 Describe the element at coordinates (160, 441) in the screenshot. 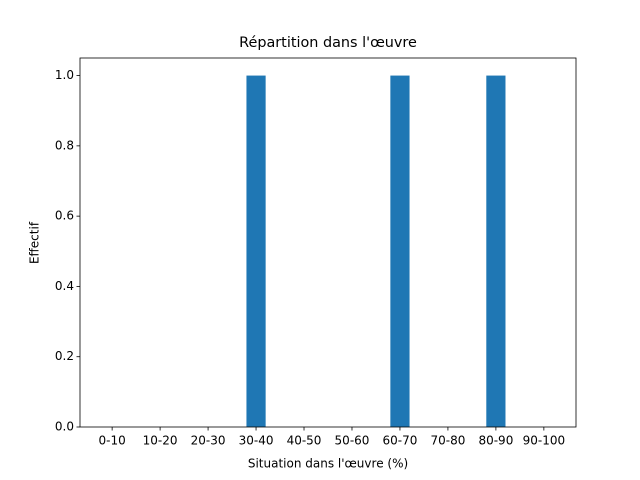

I see `x-tick-label: 10-20` at that location.